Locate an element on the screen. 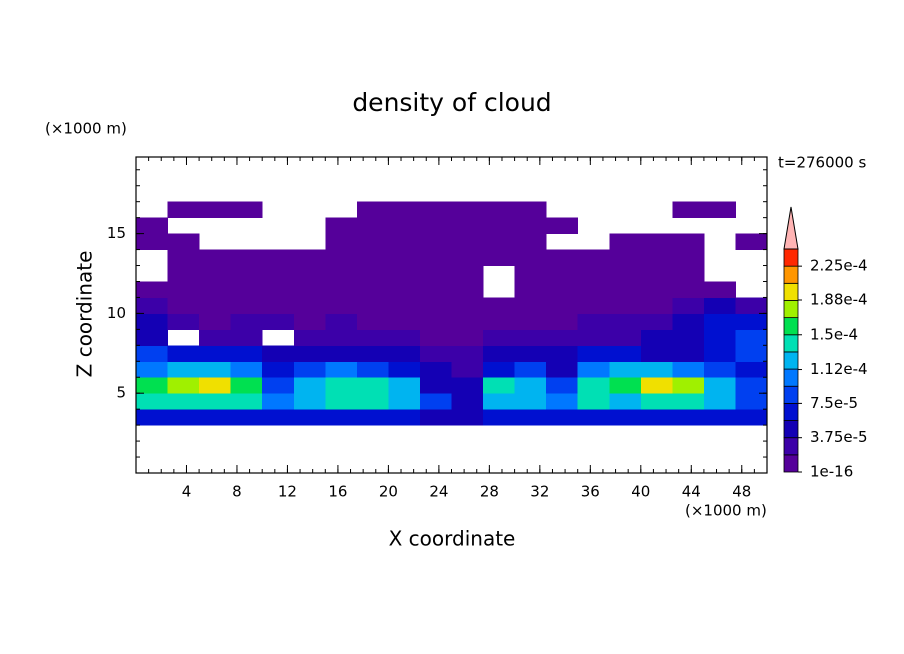 Image resolution: width=904 pixels, height=654 pixels. colorbar-extend is located at coordinates (791, 228).